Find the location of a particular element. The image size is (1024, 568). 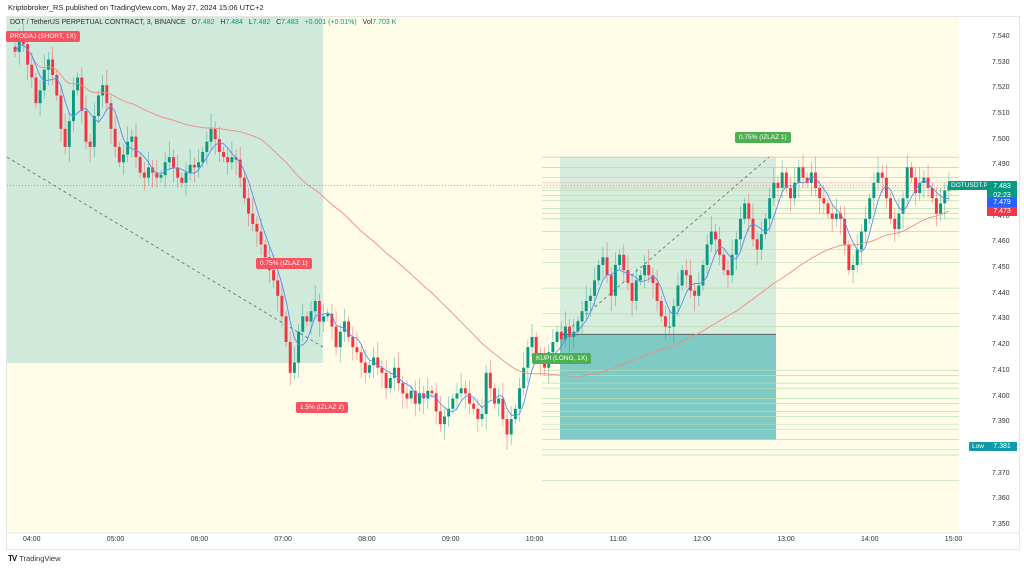

short-target1-tag: 0.75% (IZLAZ 1) is located at coordinates (284, 263).